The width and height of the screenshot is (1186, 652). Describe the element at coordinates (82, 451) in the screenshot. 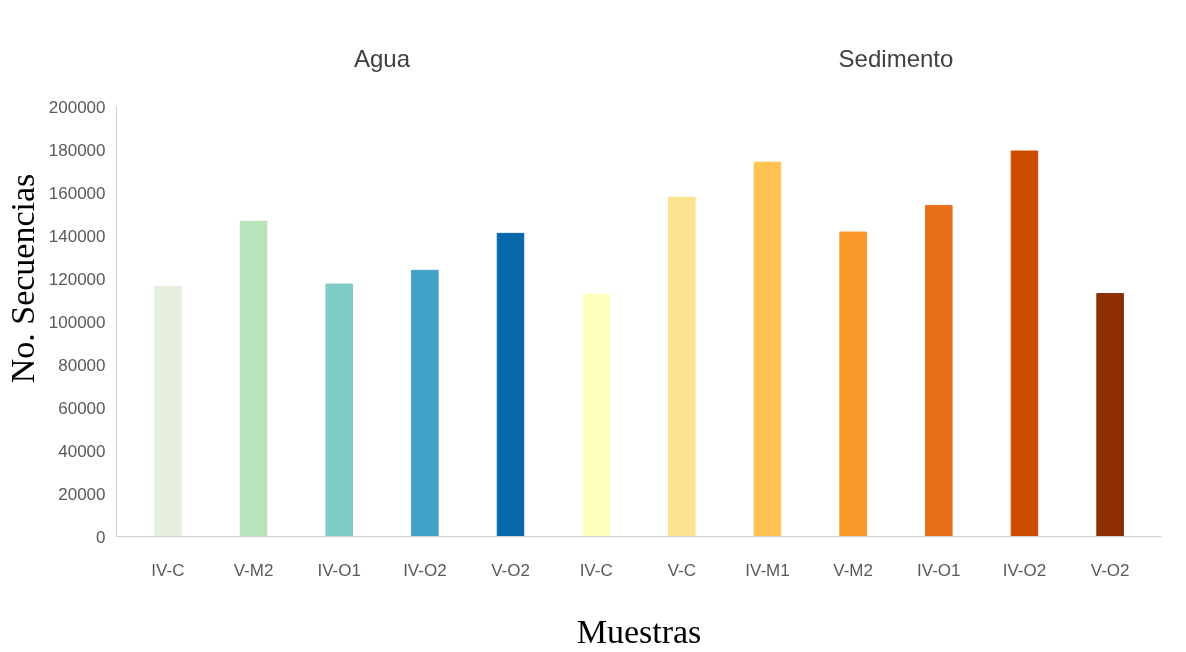

I see `y-tick-label: 40000` at that location.